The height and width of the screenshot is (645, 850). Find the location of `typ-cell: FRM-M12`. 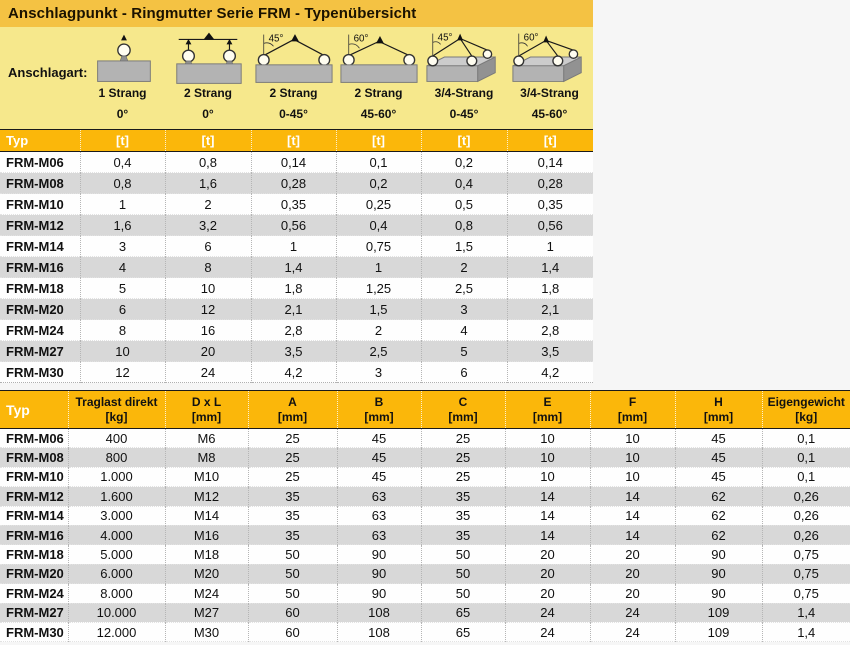

typ-cell: FRM-M12 is located at coordinates (35, 496).